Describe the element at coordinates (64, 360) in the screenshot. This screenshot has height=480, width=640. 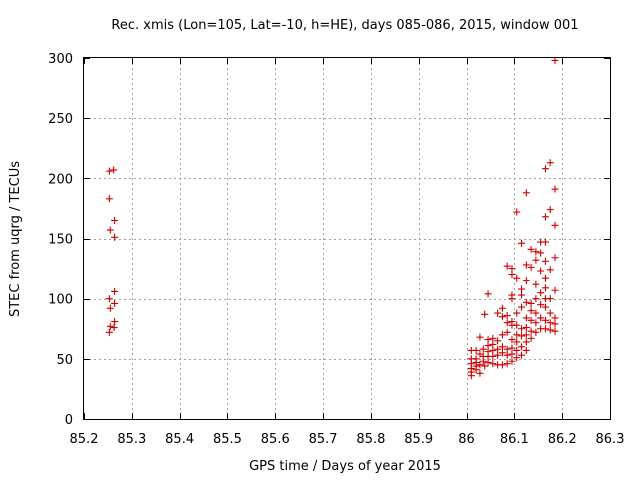
I see `y-tick-label: 50` at that location.